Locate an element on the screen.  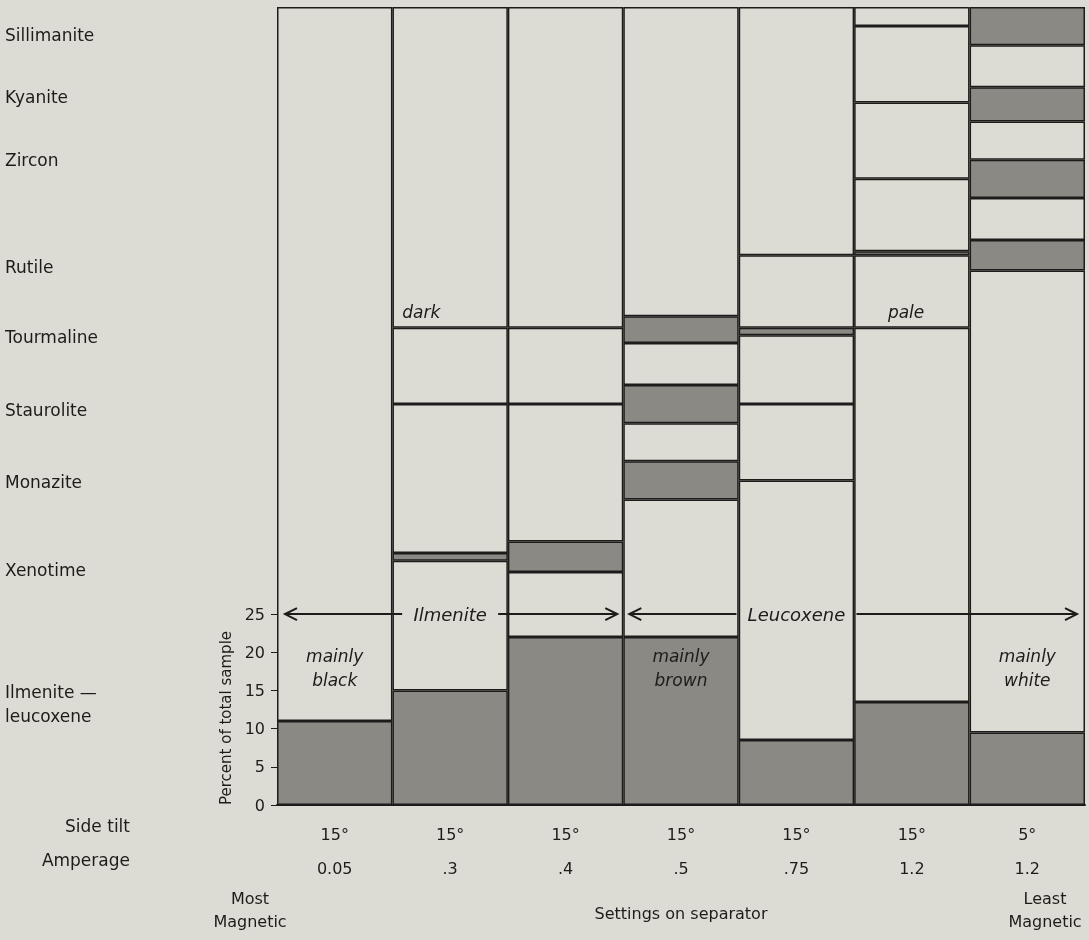
x-tick-label: 15° .4 is located at coordinates (565, 851).